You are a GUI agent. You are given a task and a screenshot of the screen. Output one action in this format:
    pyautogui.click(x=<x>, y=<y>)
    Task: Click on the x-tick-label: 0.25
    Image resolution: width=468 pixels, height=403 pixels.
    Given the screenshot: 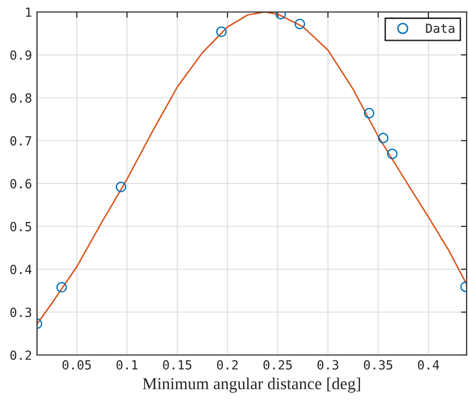 What is the action you would take?
    pyautogui.click(x=277, y=365)
    